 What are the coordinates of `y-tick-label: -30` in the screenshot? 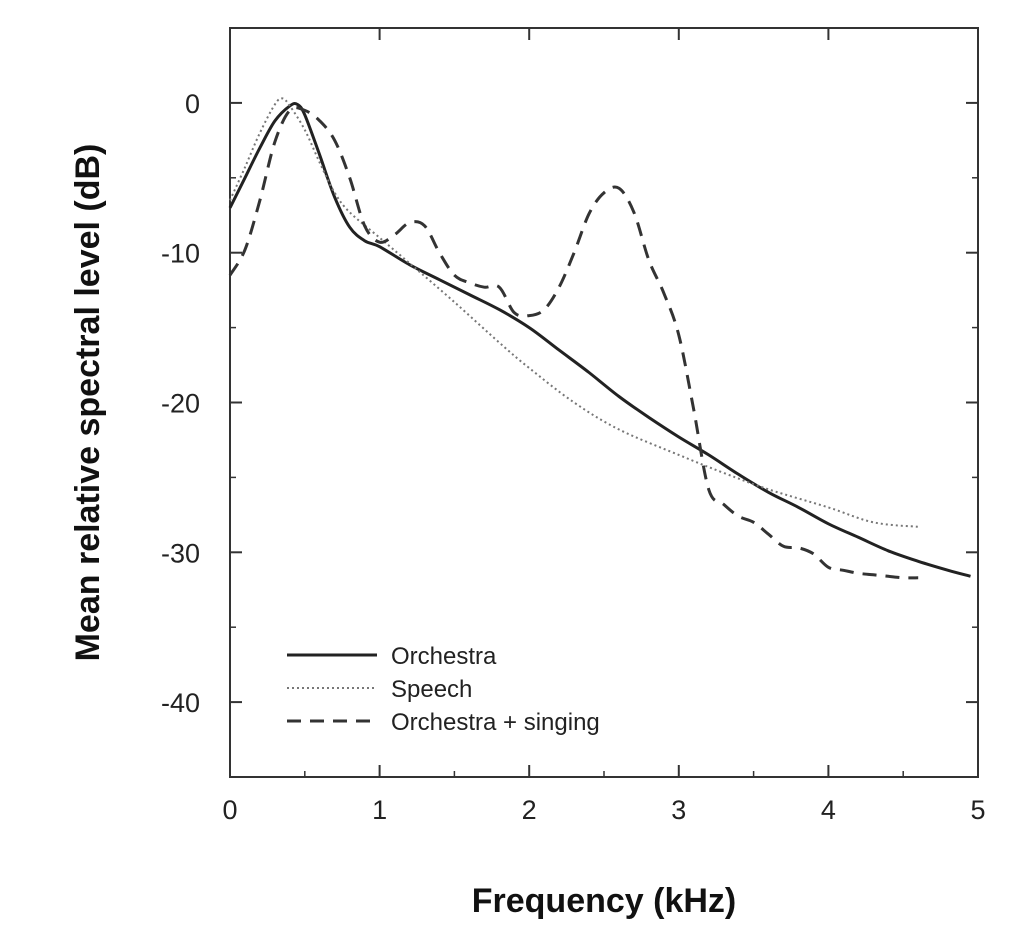 It's located at (180, 553).